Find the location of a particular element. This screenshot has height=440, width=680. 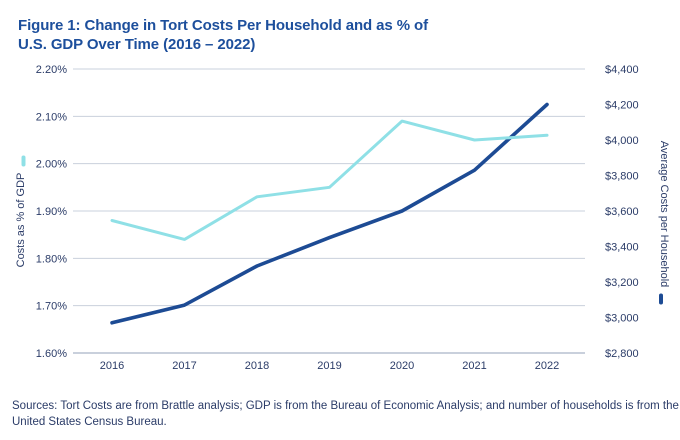

right-axis-tick-label: $3,400 is located at coordinates (622, 248).